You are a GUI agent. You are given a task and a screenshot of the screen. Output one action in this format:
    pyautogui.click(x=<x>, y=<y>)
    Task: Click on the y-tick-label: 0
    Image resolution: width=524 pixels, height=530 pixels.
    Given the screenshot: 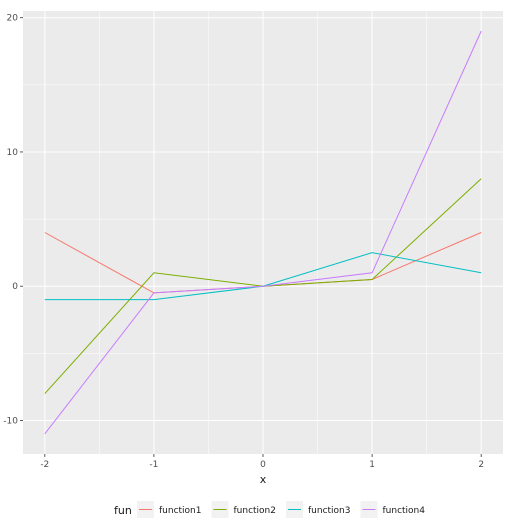 What is the action you would take?
    pyautogui.click(x=15, y=287)
    